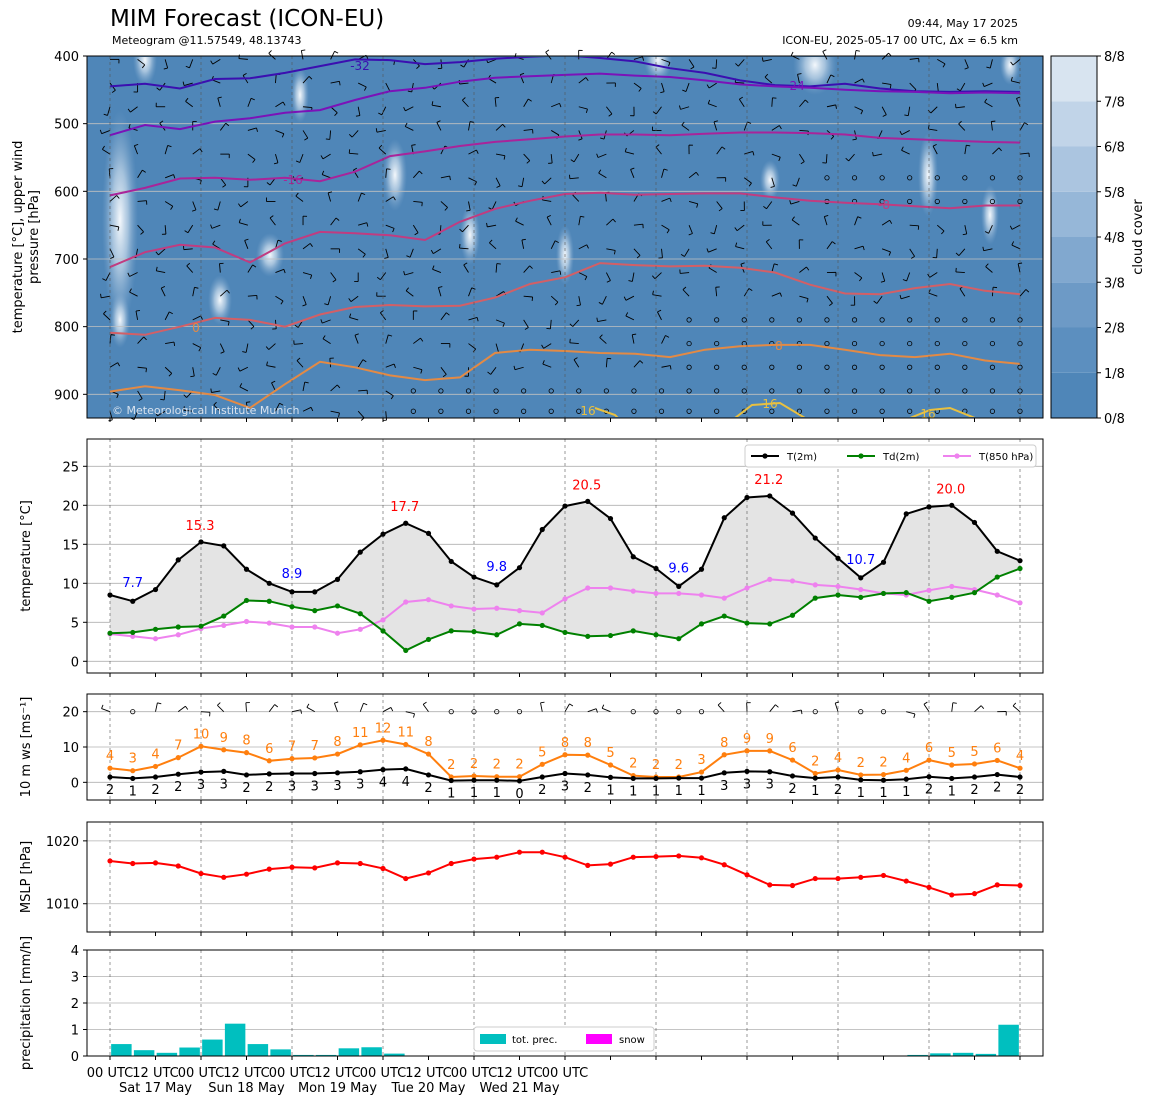 The image size is (1155, 1105). What do you see at coordinates (451, 606) in the screenshot?
I see `t850-point` at bounding box center [451, 606].